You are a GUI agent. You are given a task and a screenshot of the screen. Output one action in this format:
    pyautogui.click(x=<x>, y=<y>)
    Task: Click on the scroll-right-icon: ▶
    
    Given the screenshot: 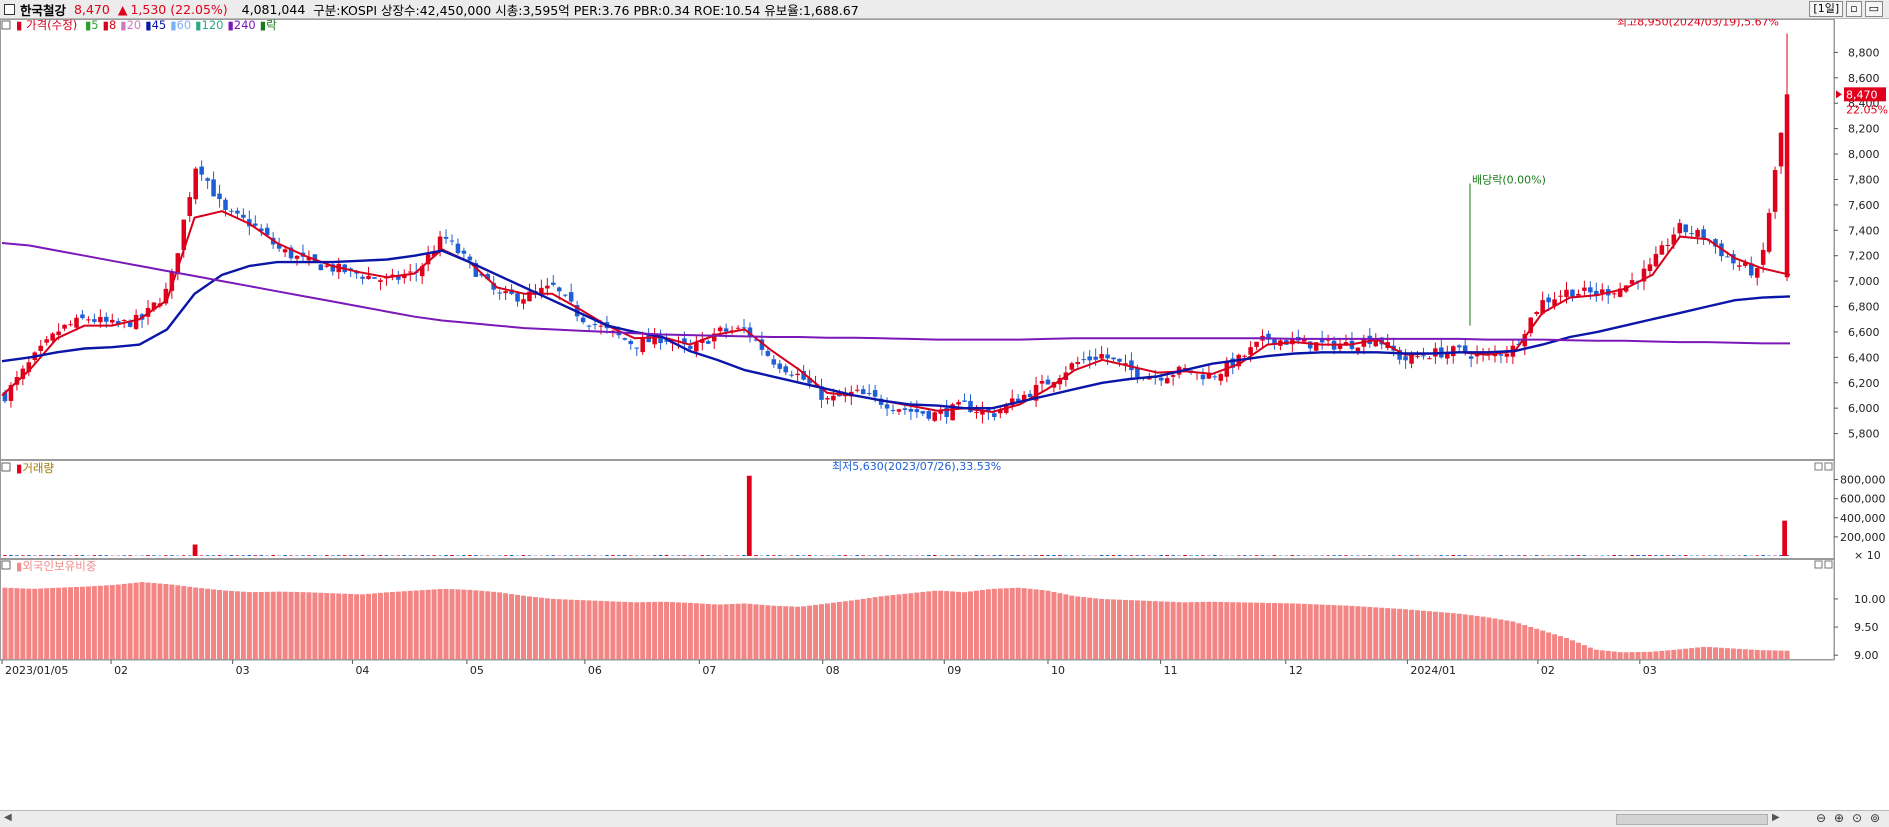 What is the action you would take?
    pyautogui.click(x=1776, y=817)
    